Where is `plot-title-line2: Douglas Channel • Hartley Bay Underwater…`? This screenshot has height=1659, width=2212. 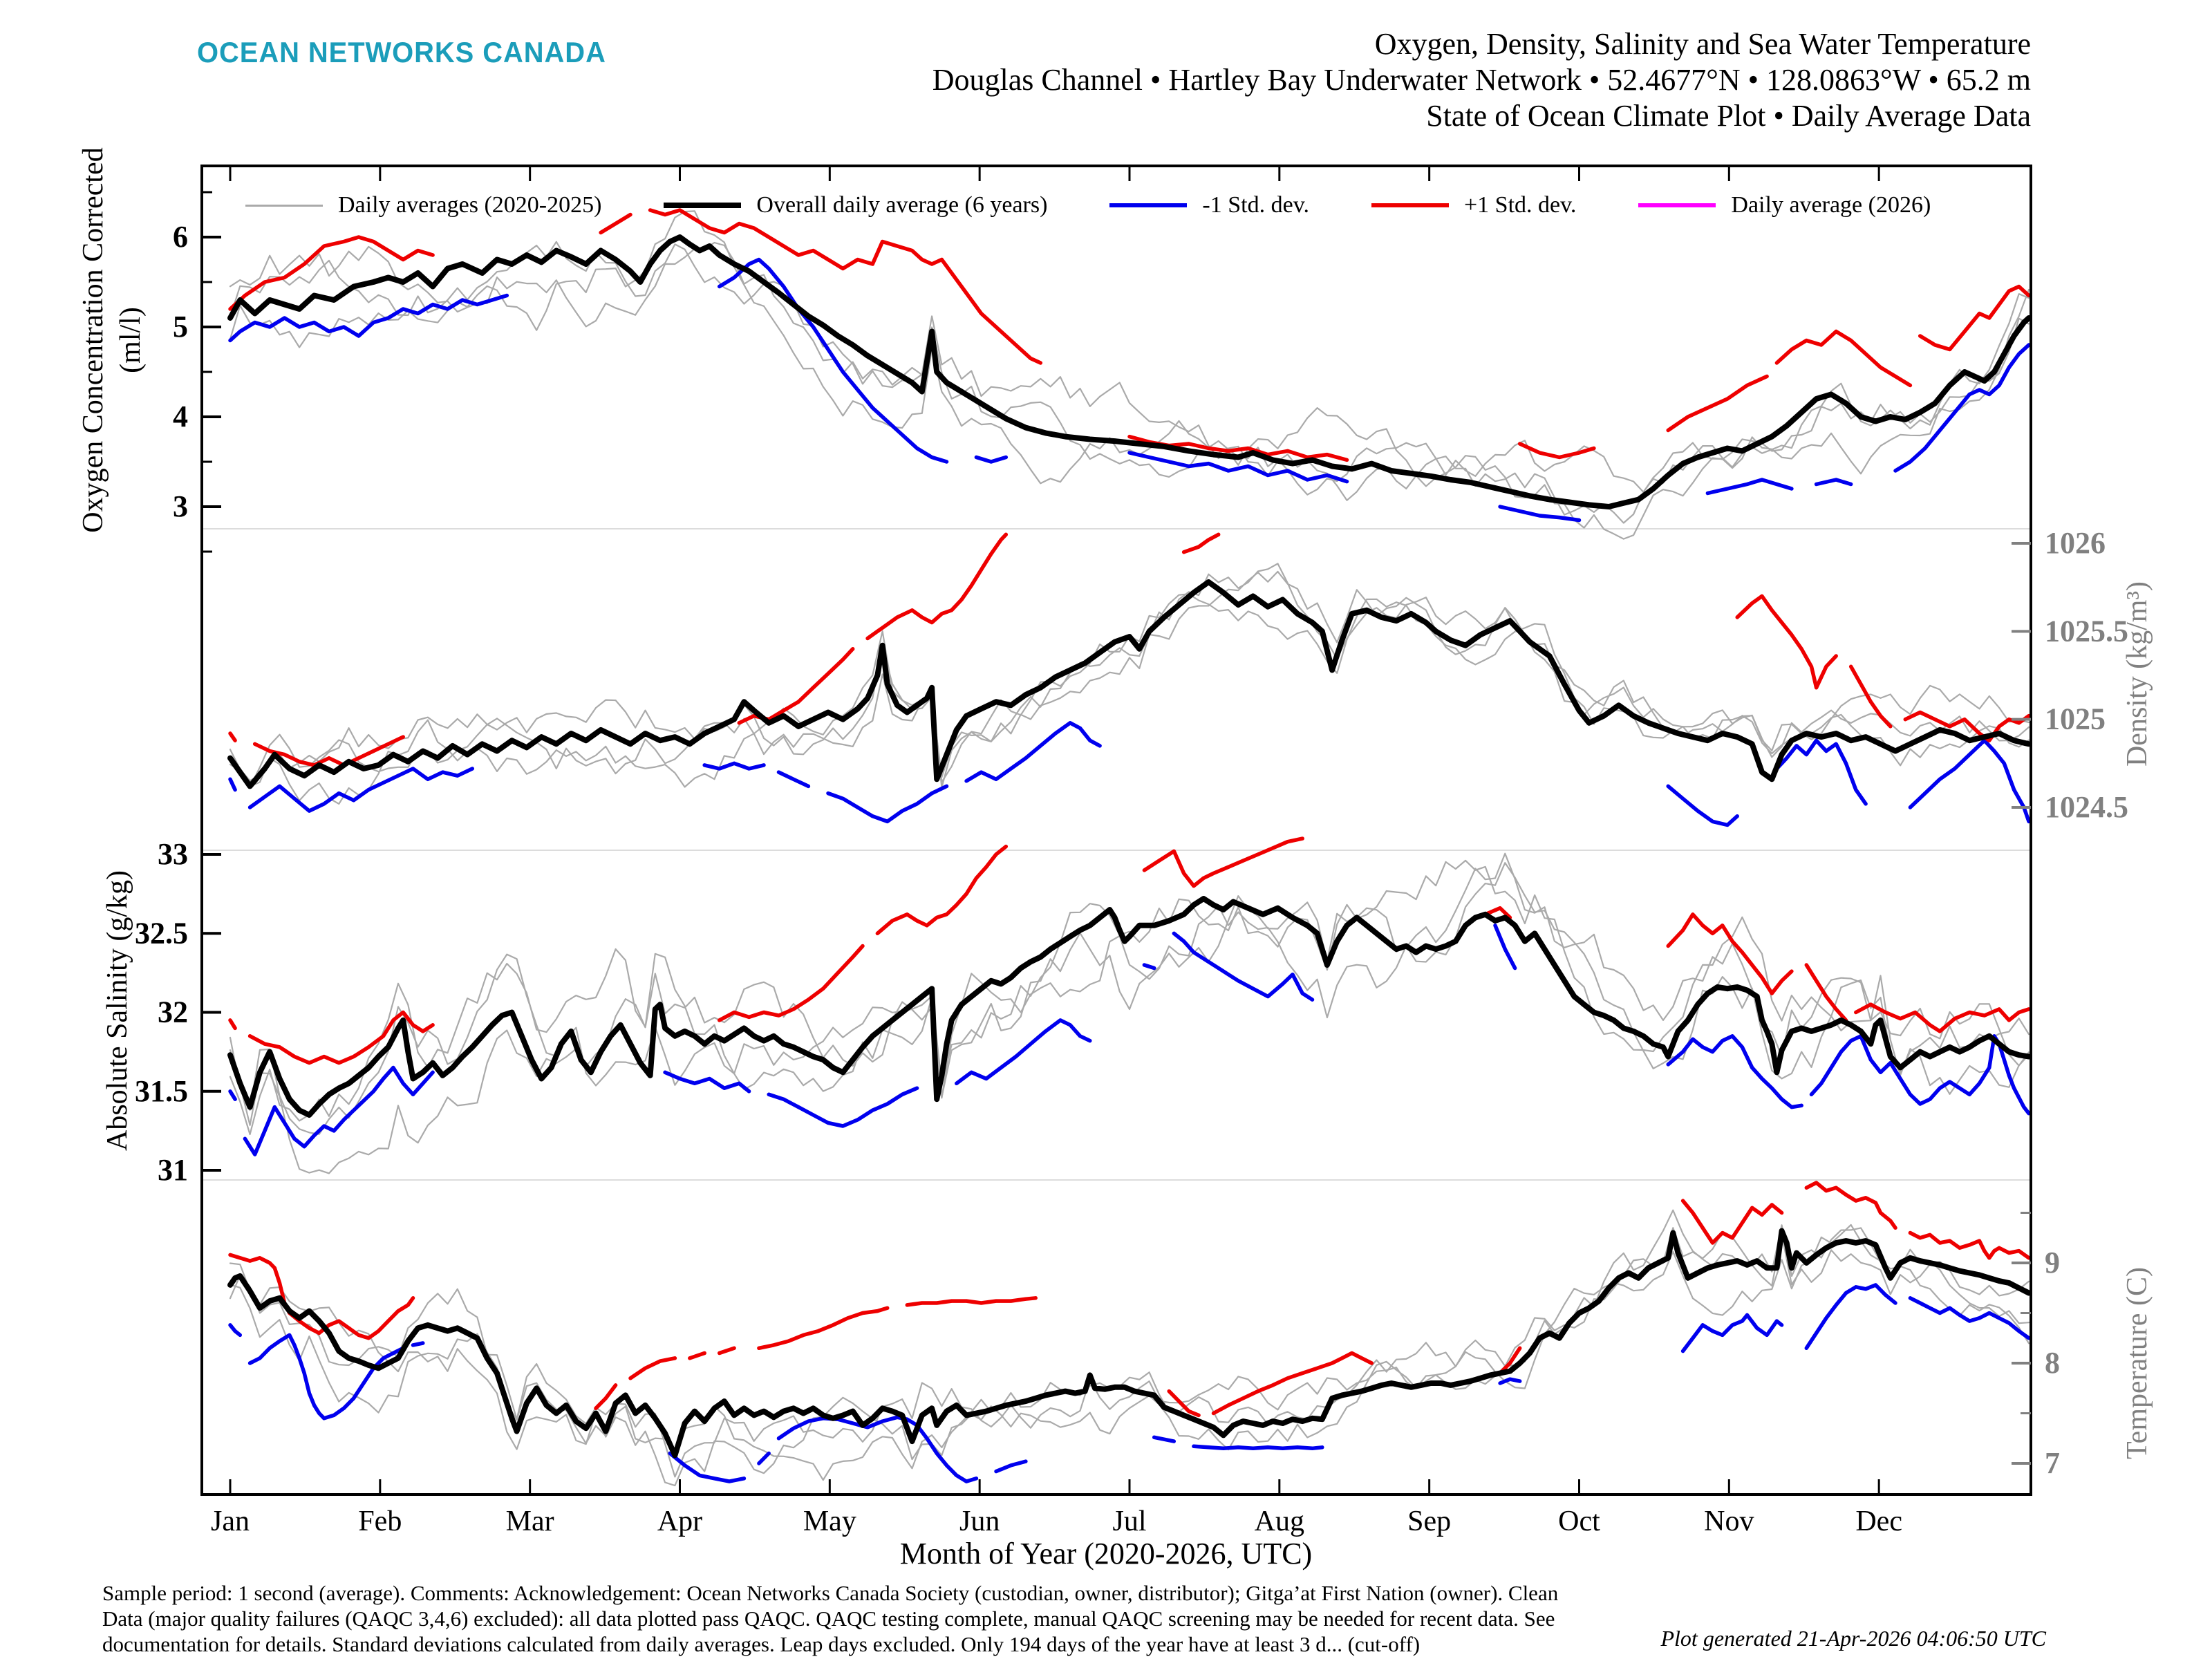
plot-title-line2: Douglas Channel • Hartley Bay Underwater… is located at coordinates (1481, 80).